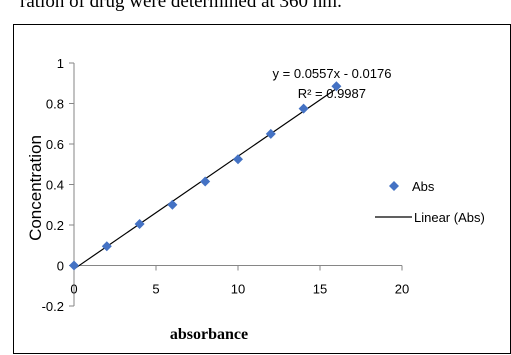  What do you see at coordinates (155, 289) in the screenshot?
I see `x-tick-label: 5` at bounding box center [155, 289].